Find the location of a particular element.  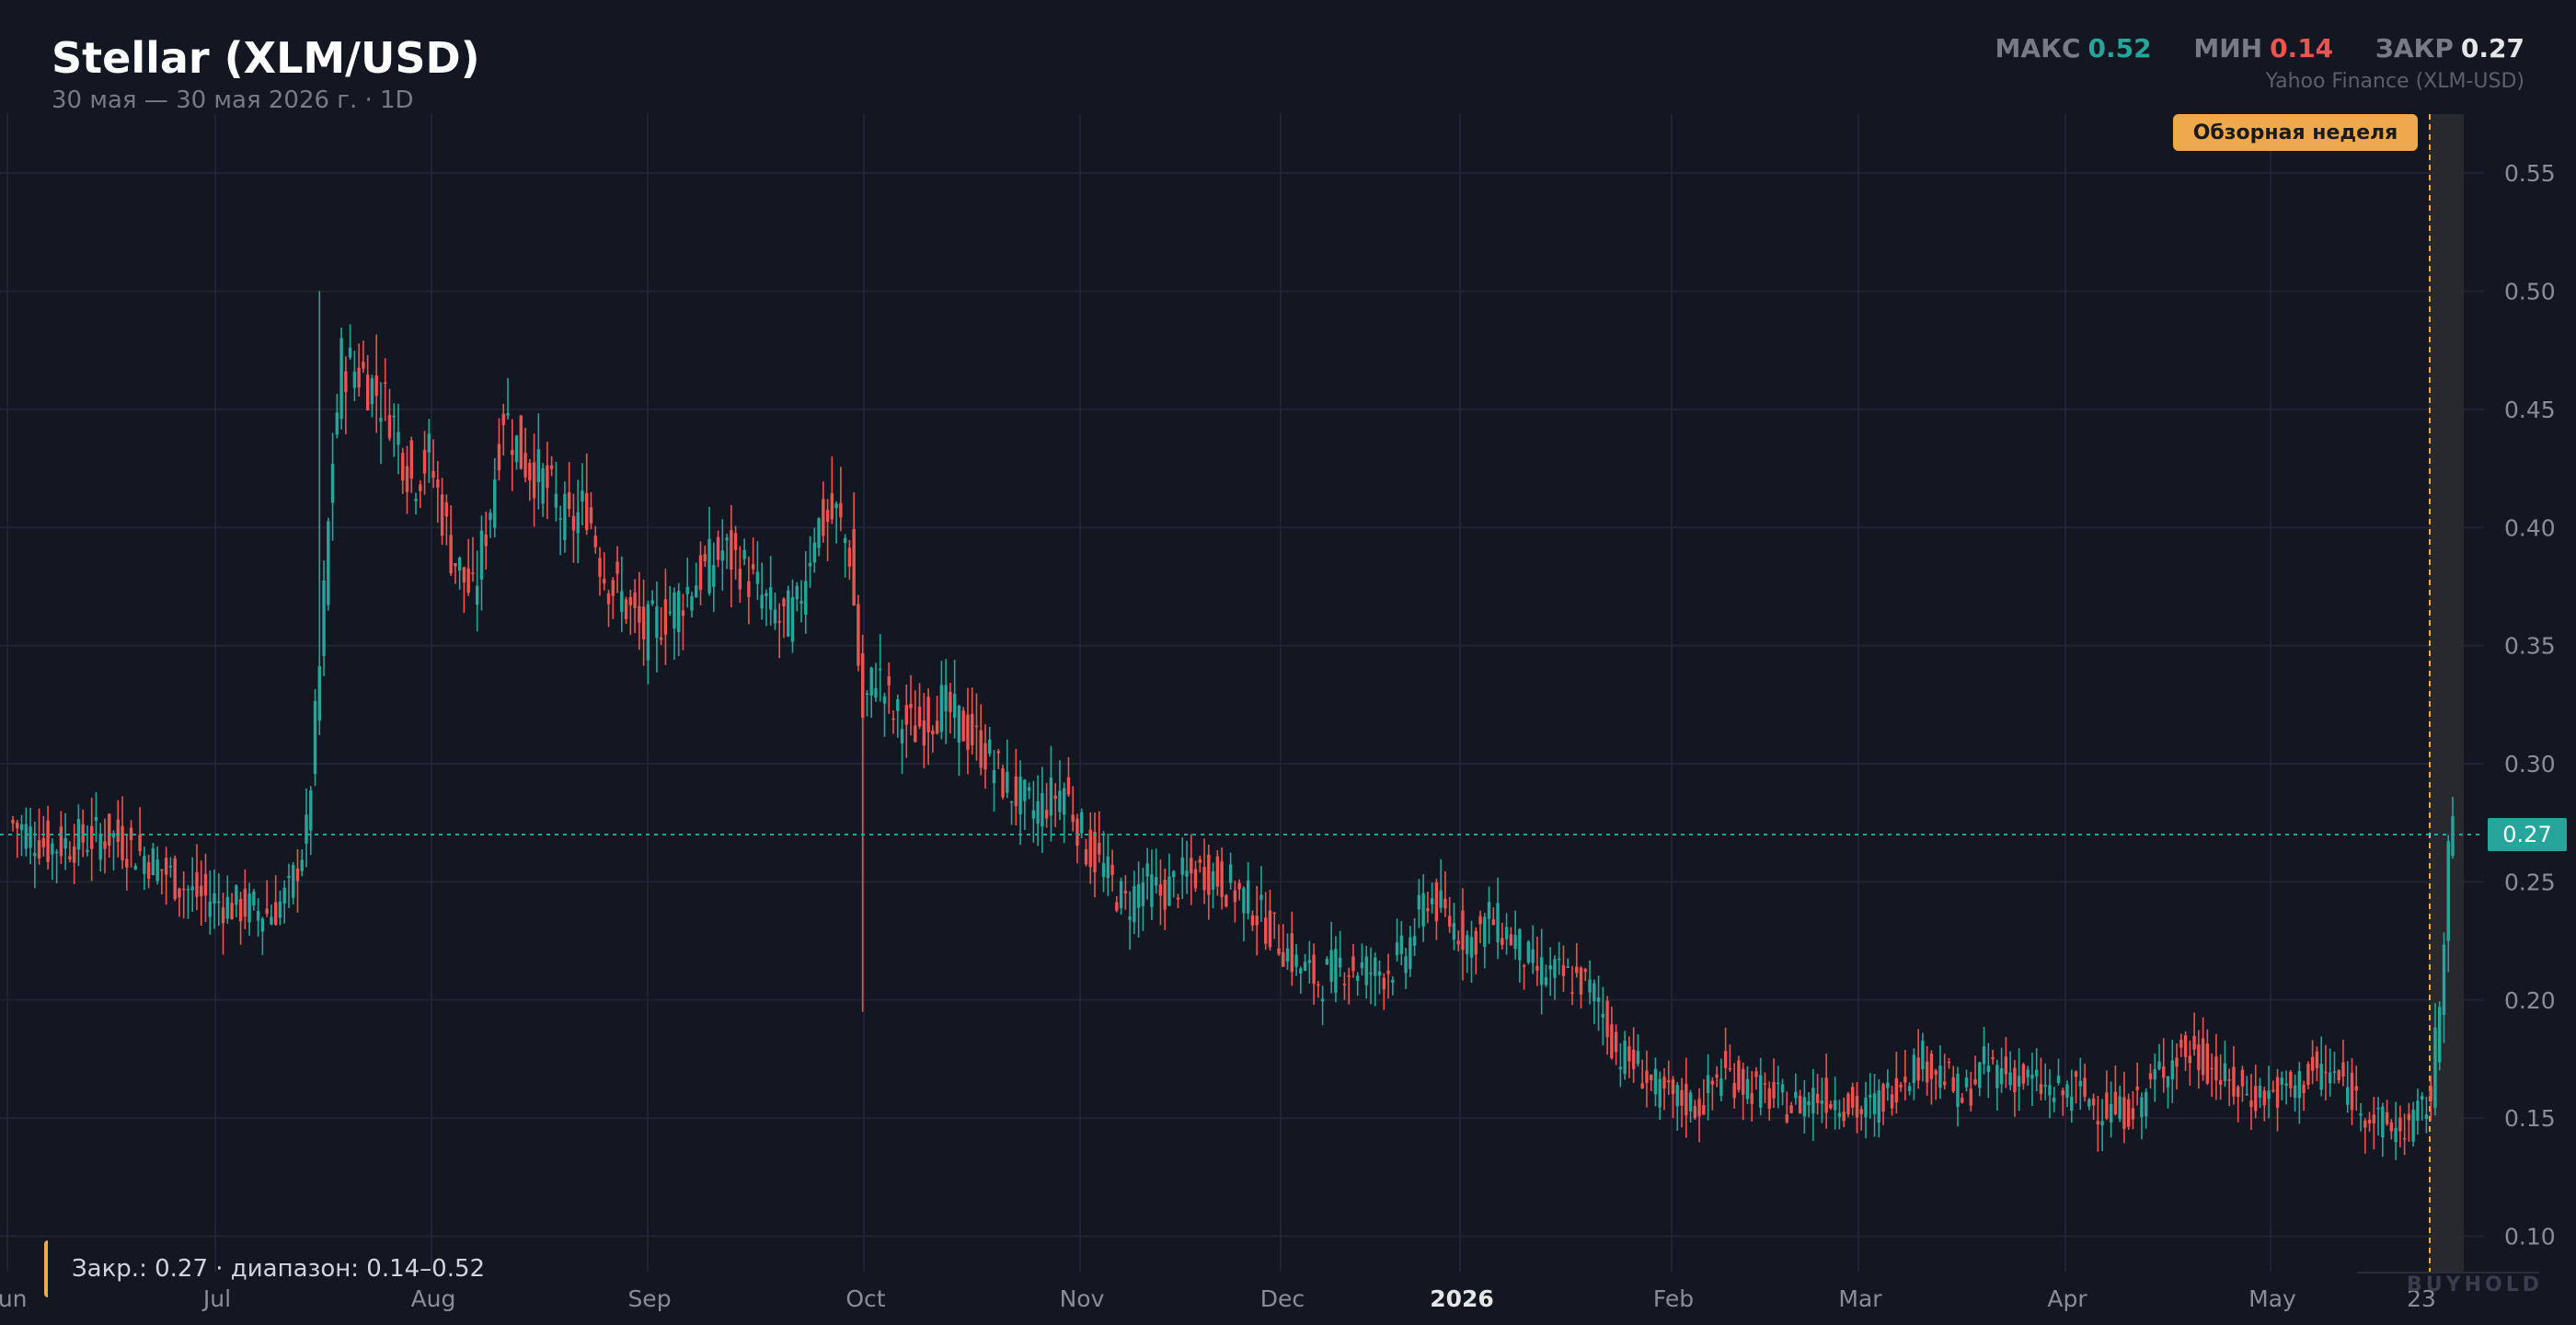

chart-title: Stellar (XLM/USD) is located at coordinates (266, 58).